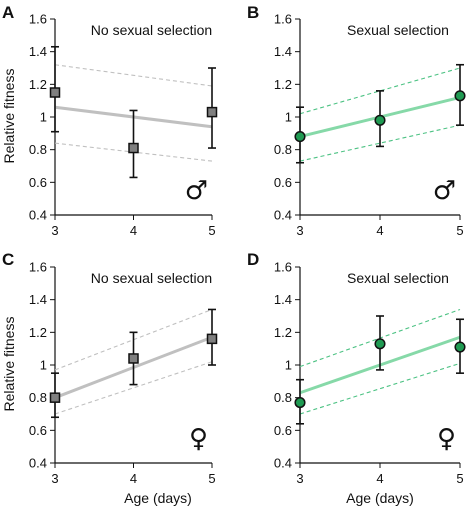 Image resolution: width=474 pixels, height=508 pixels. What do you see at coordinates (380, 498) in the screenshot?
I see `xlabel-right: Age (days)` at bounding box center [380, 498].